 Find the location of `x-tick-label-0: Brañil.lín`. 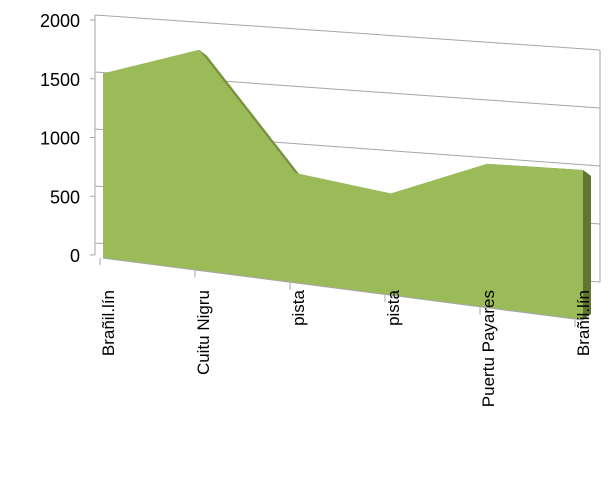

x-tick-label-0: Brañil.lín is located at coordinates (108, 323).